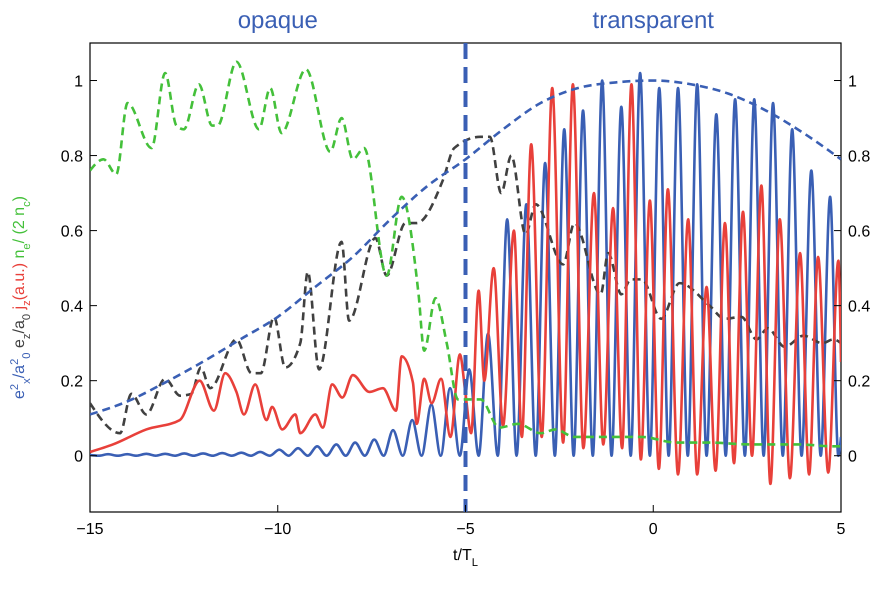 This screenshot has height=595, width=880. Describe the element at coordinates (72, 382) in the screenshot. I see `y-tick-label: 0.2` at that location.